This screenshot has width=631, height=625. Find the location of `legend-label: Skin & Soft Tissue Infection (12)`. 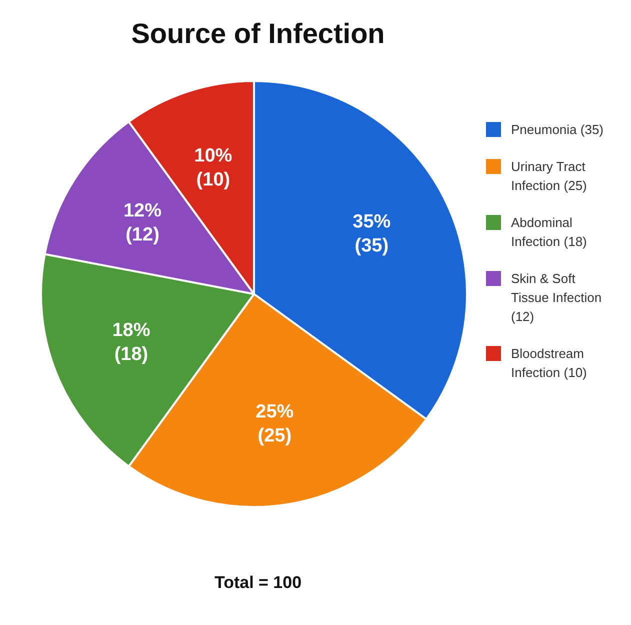

legend-label: Skin & Soft Tissue Infection (12) is located at coordinates (557, 298).